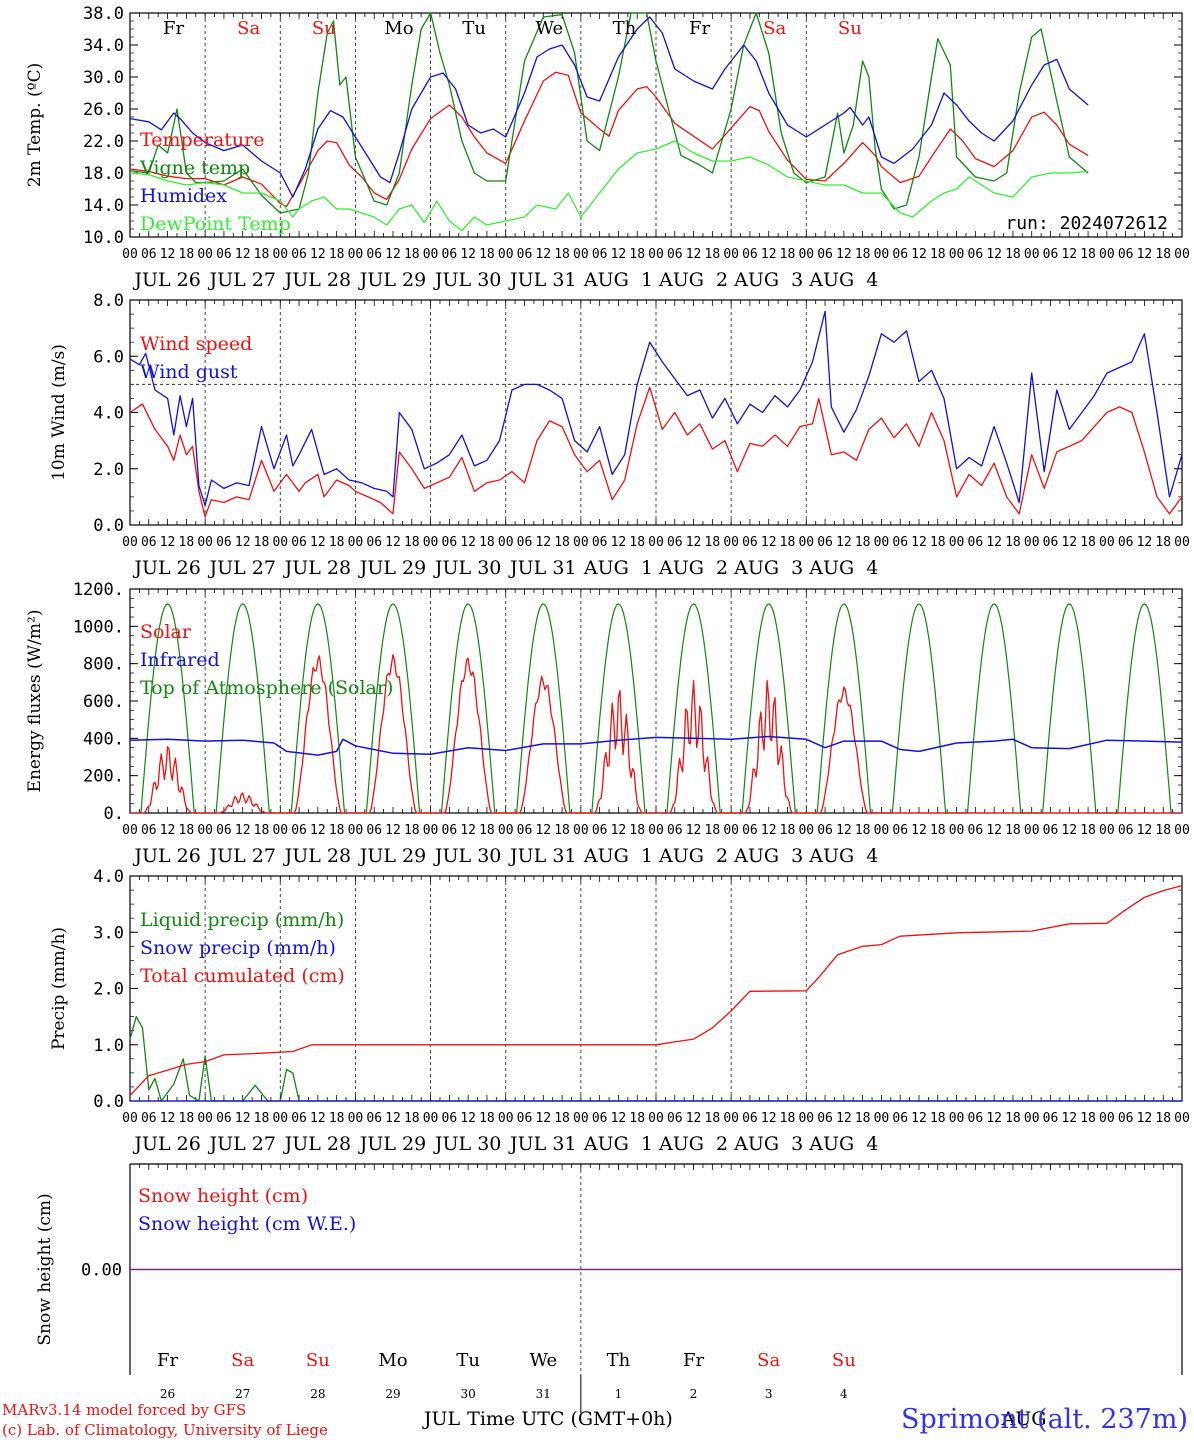 This screenshot has width=1194, height=1444. Describe the element at coordinates (166, 280) in the screenshot. I see `x-date-label: JUL 26` at that location.